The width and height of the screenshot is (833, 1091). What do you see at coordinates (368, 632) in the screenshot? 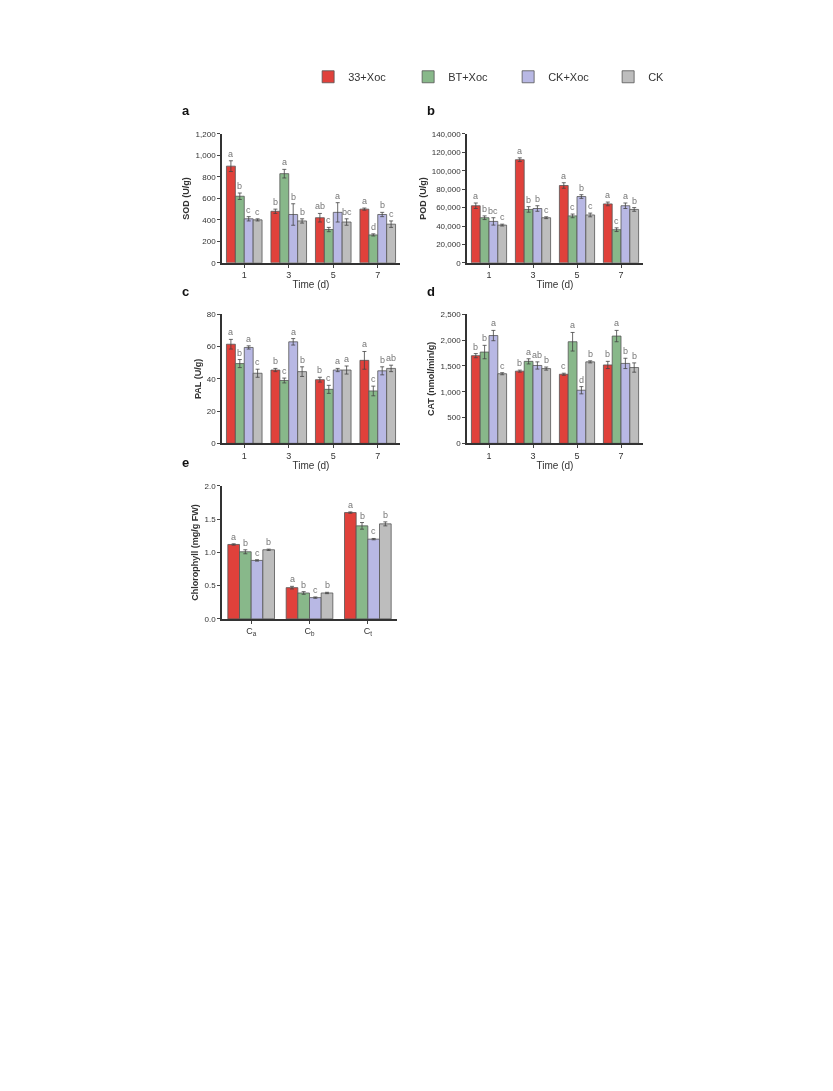
I see `x-tick-label: C$_{t}$` at bounding box center [368, 632].